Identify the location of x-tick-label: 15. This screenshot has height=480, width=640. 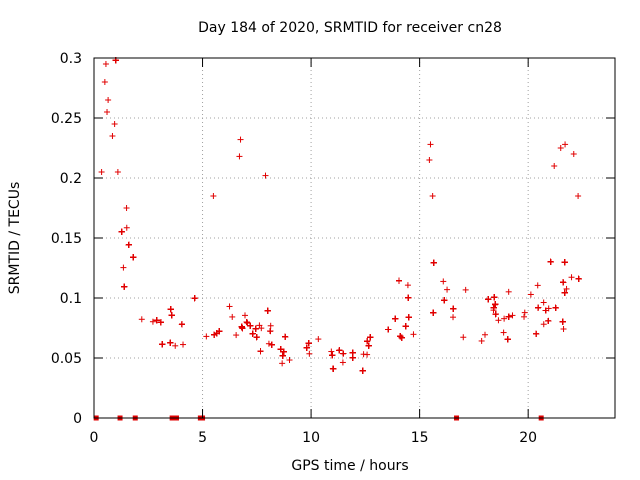
(420, 438).